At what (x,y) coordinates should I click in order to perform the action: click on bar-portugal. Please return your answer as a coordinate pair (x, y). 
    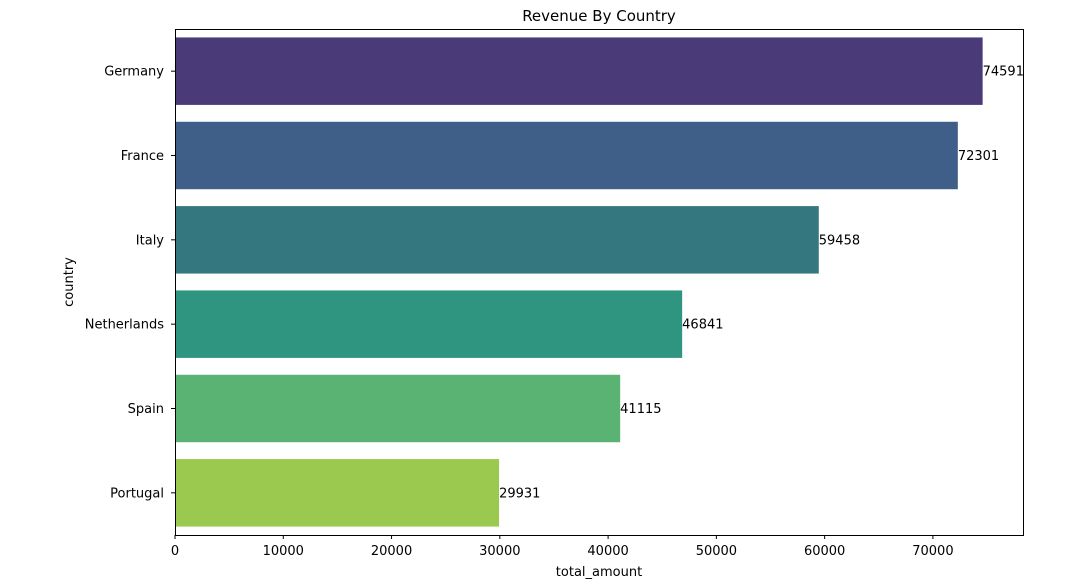
    Looking at the image, I should click on (337, 493).